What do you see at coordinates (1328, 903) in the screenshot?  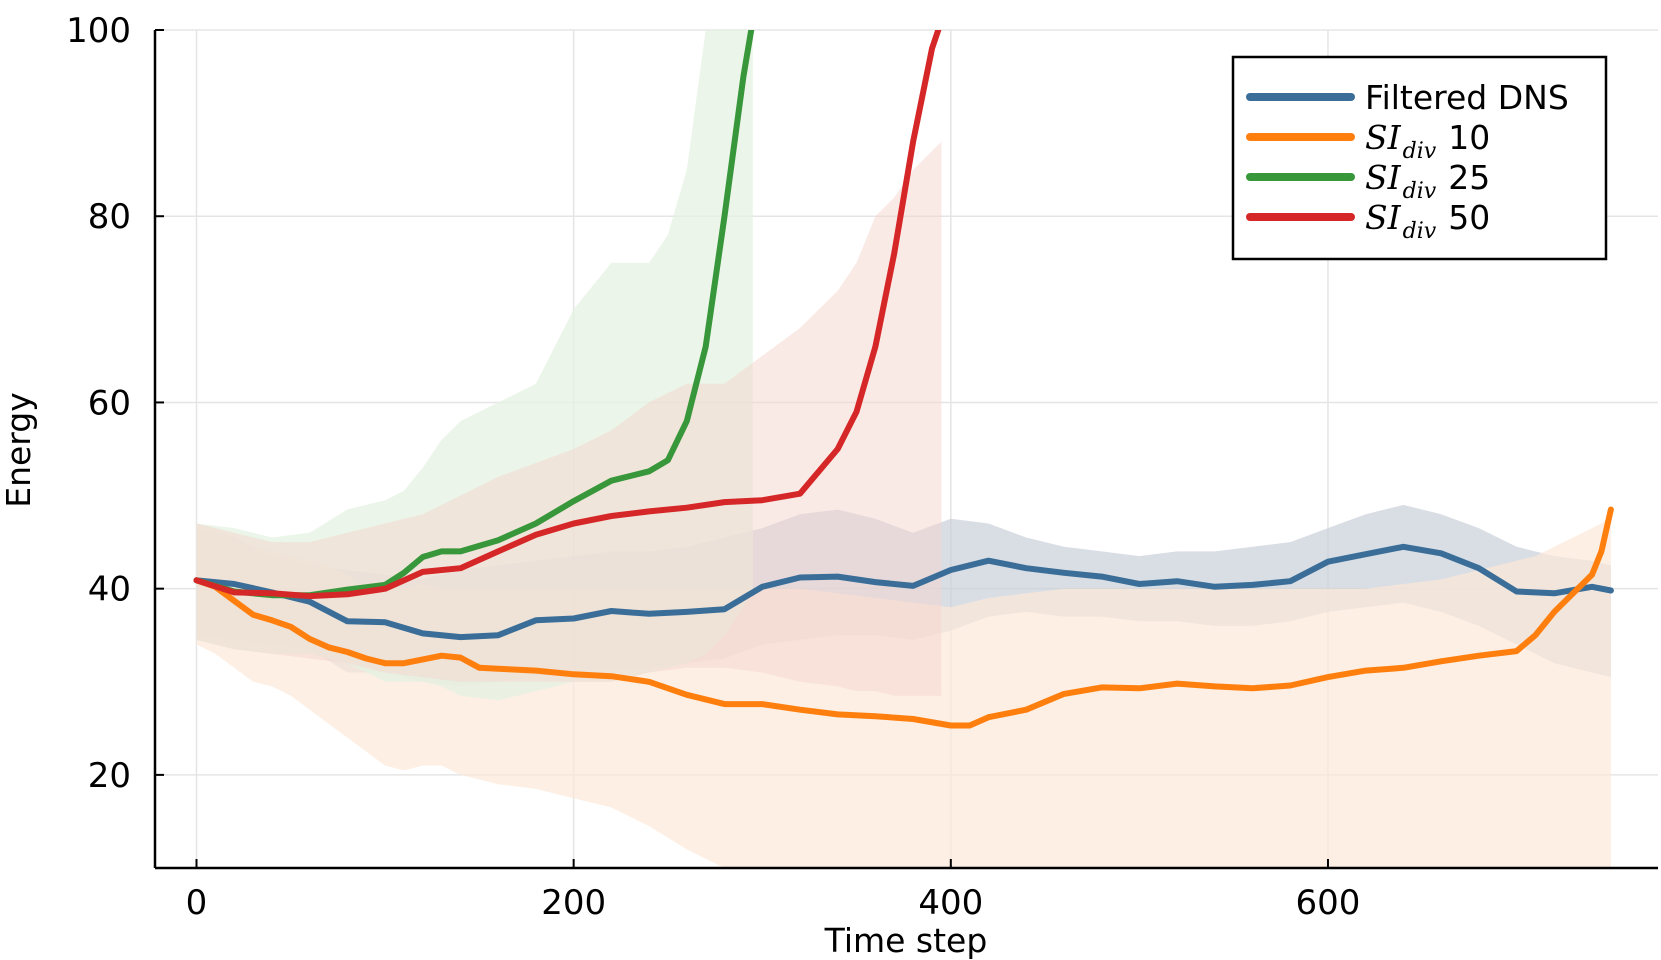 I see `x-tick-label-3: 600` at bounding box center [1328, 903].